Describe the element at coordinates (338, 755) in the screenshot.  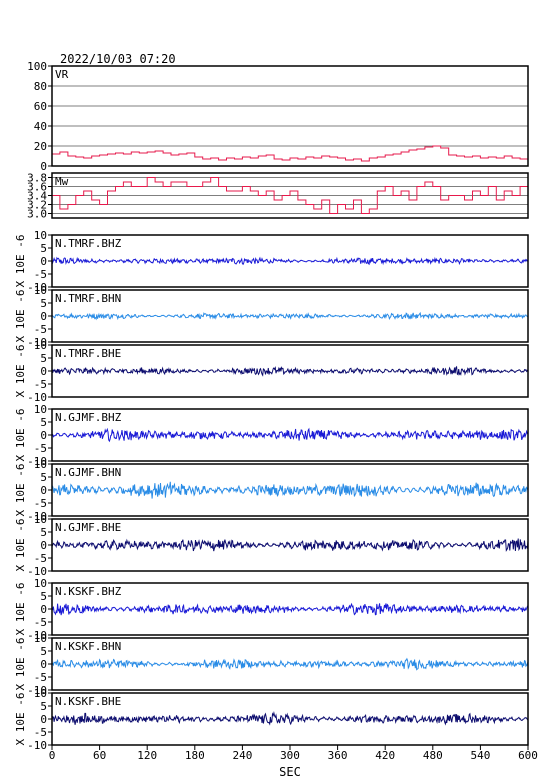
I see `x-tick-label: 360` at that location.